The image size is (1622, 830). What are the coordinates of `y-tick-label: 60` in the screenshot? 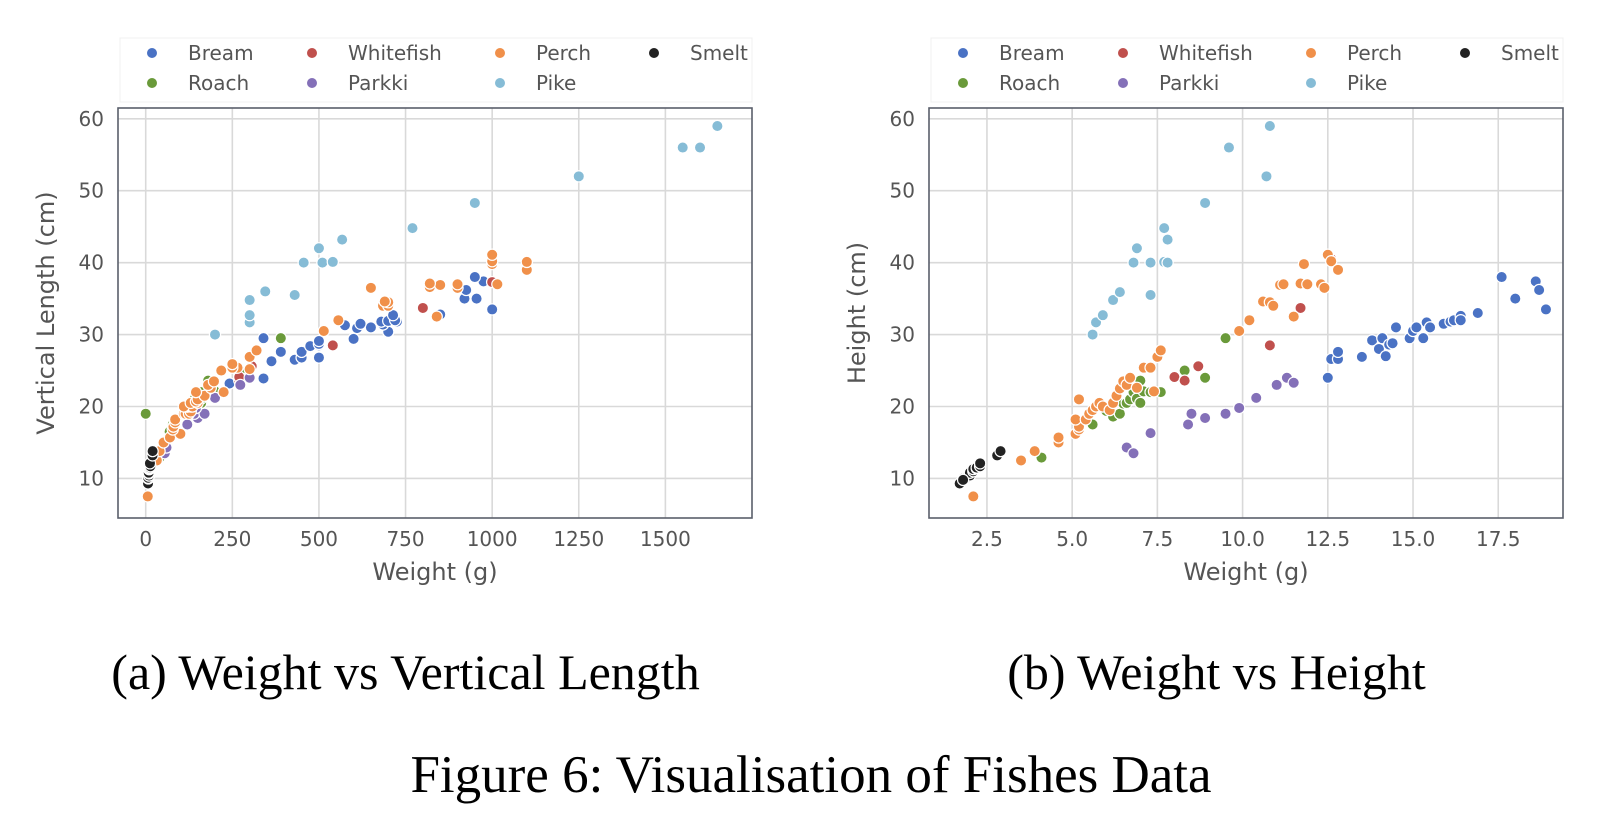 It's located at (902, 119).